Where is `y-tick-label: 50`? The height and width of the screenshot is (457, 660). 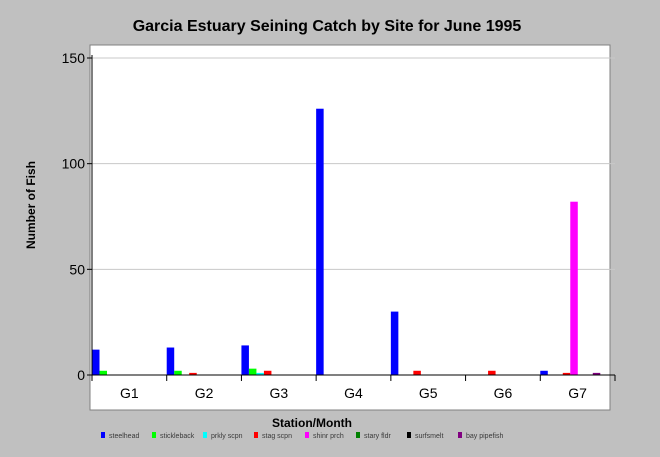 y-tick-label: 50 is located at coordinates (77, 269).